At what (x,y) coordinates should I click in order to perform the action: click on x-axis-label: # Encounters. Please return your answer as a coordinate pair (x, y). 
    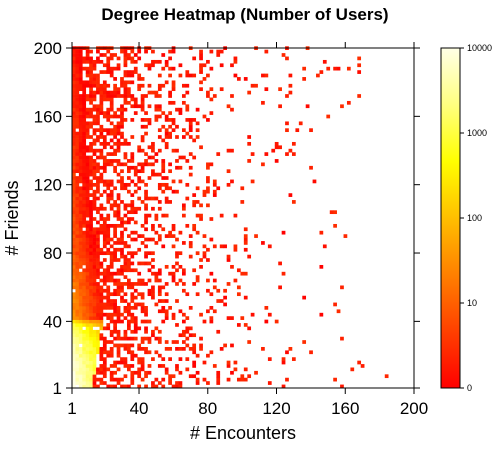
    Looking at the image, I should click on (243, 433).